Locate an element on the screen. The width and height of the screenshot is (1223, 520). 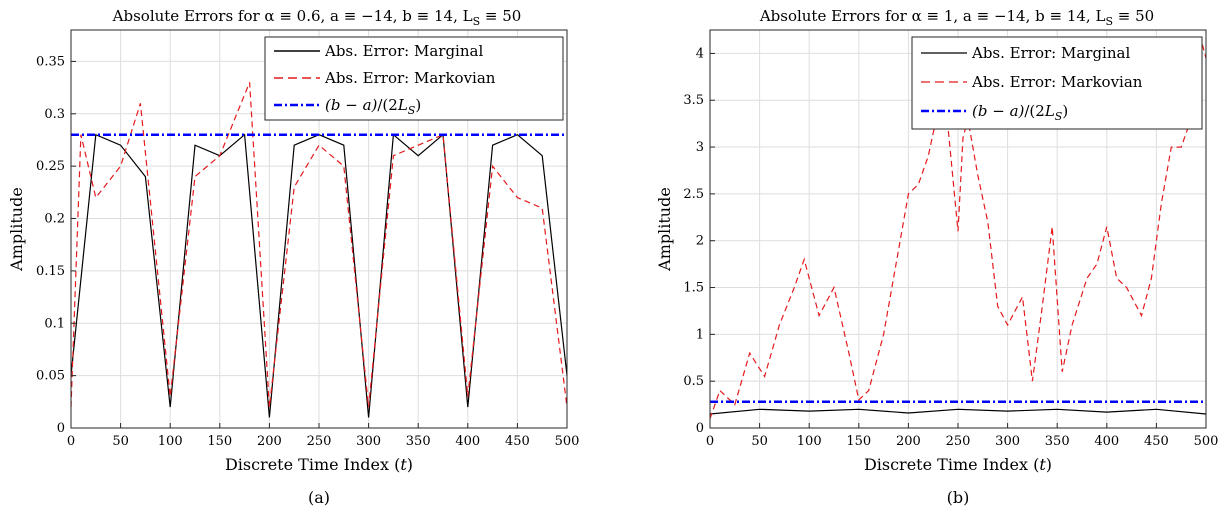
legend-box-b is located at coordinates (1057, 83).